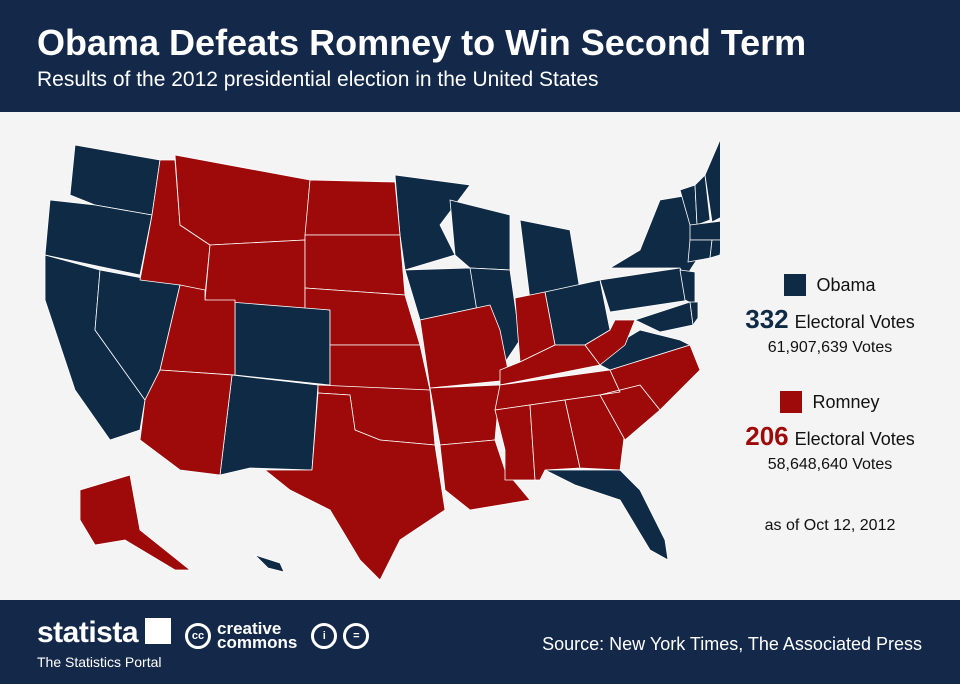 This screenshot has height=684, width=960. What do you see at coordinates (282, 342) in the screenshot?
I see `state-co` at bounding box center [282, 342].